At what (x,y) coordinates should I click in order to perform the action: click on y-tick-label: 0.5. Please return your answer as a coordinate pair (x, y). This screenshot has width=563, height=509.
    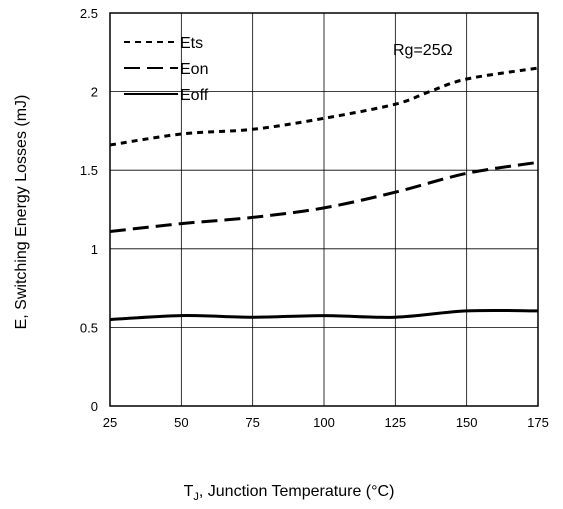
    Looking at the image, I should click on (89, 327).